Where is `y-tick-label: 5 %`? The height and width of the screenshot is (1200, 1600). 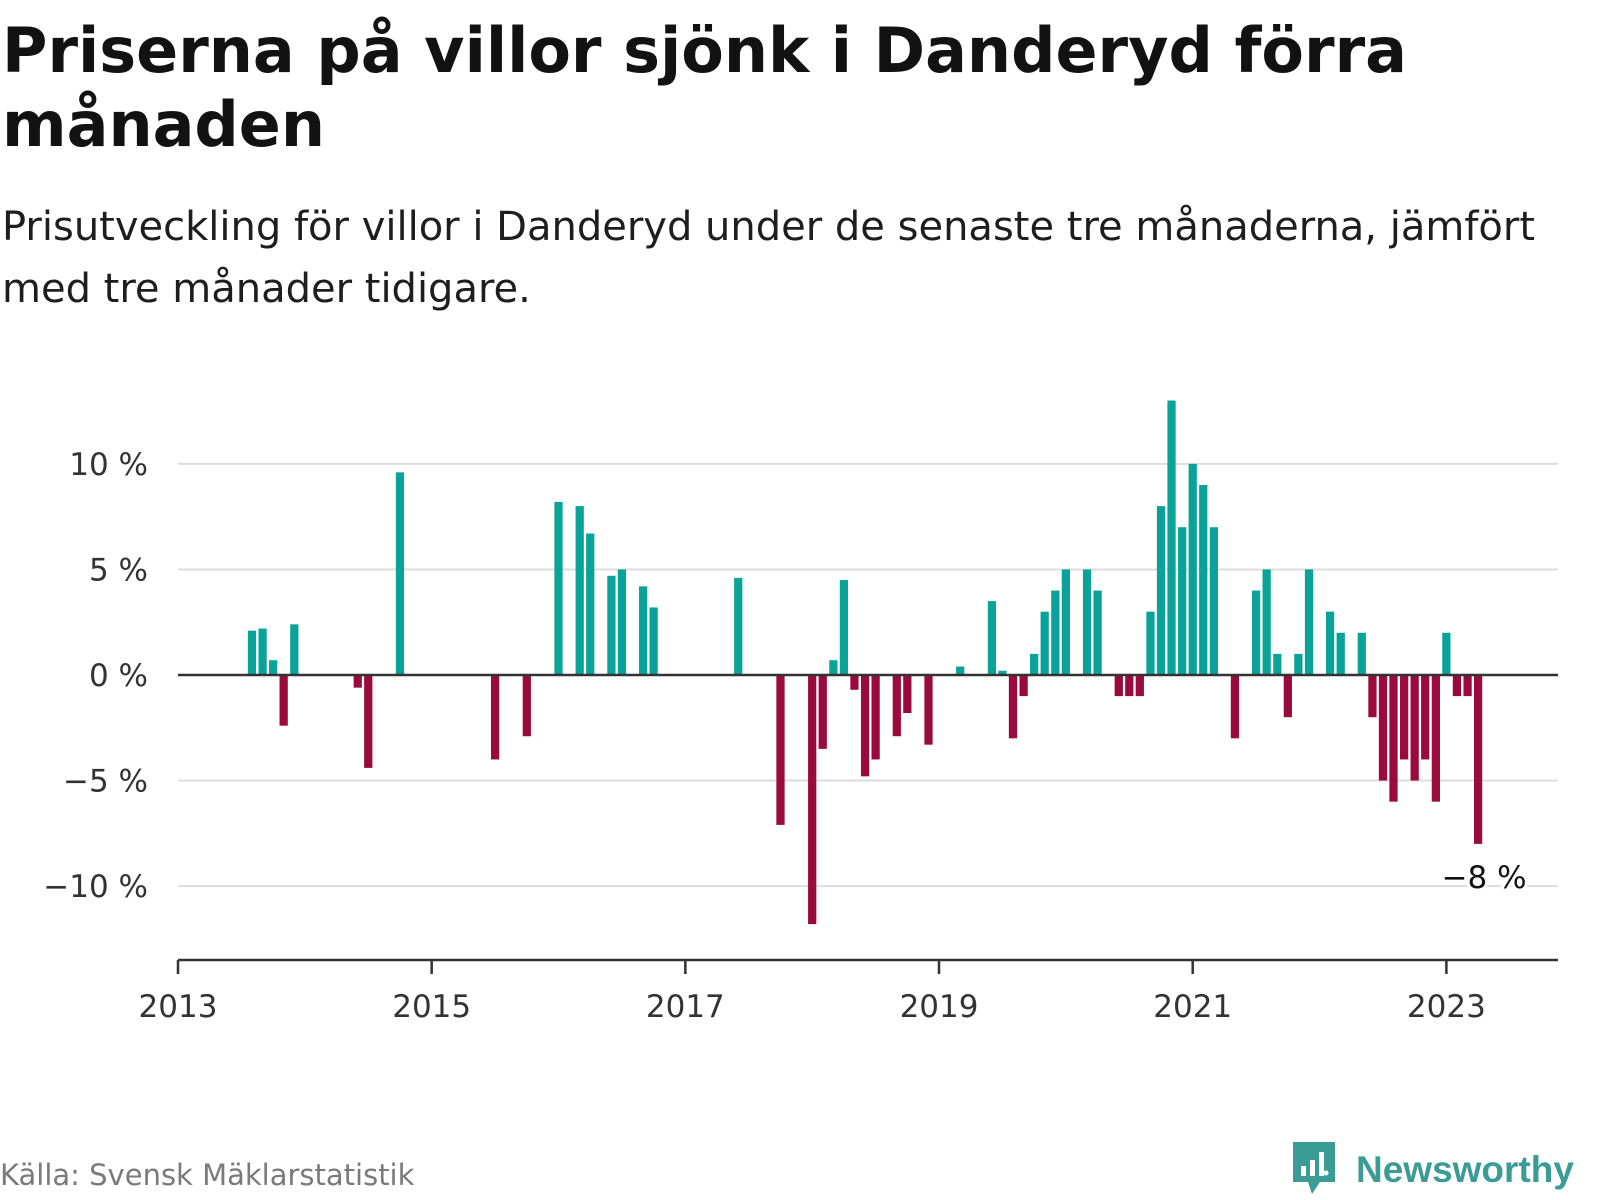
y-tick-label: 5 % is located at coordinates (118, 570).